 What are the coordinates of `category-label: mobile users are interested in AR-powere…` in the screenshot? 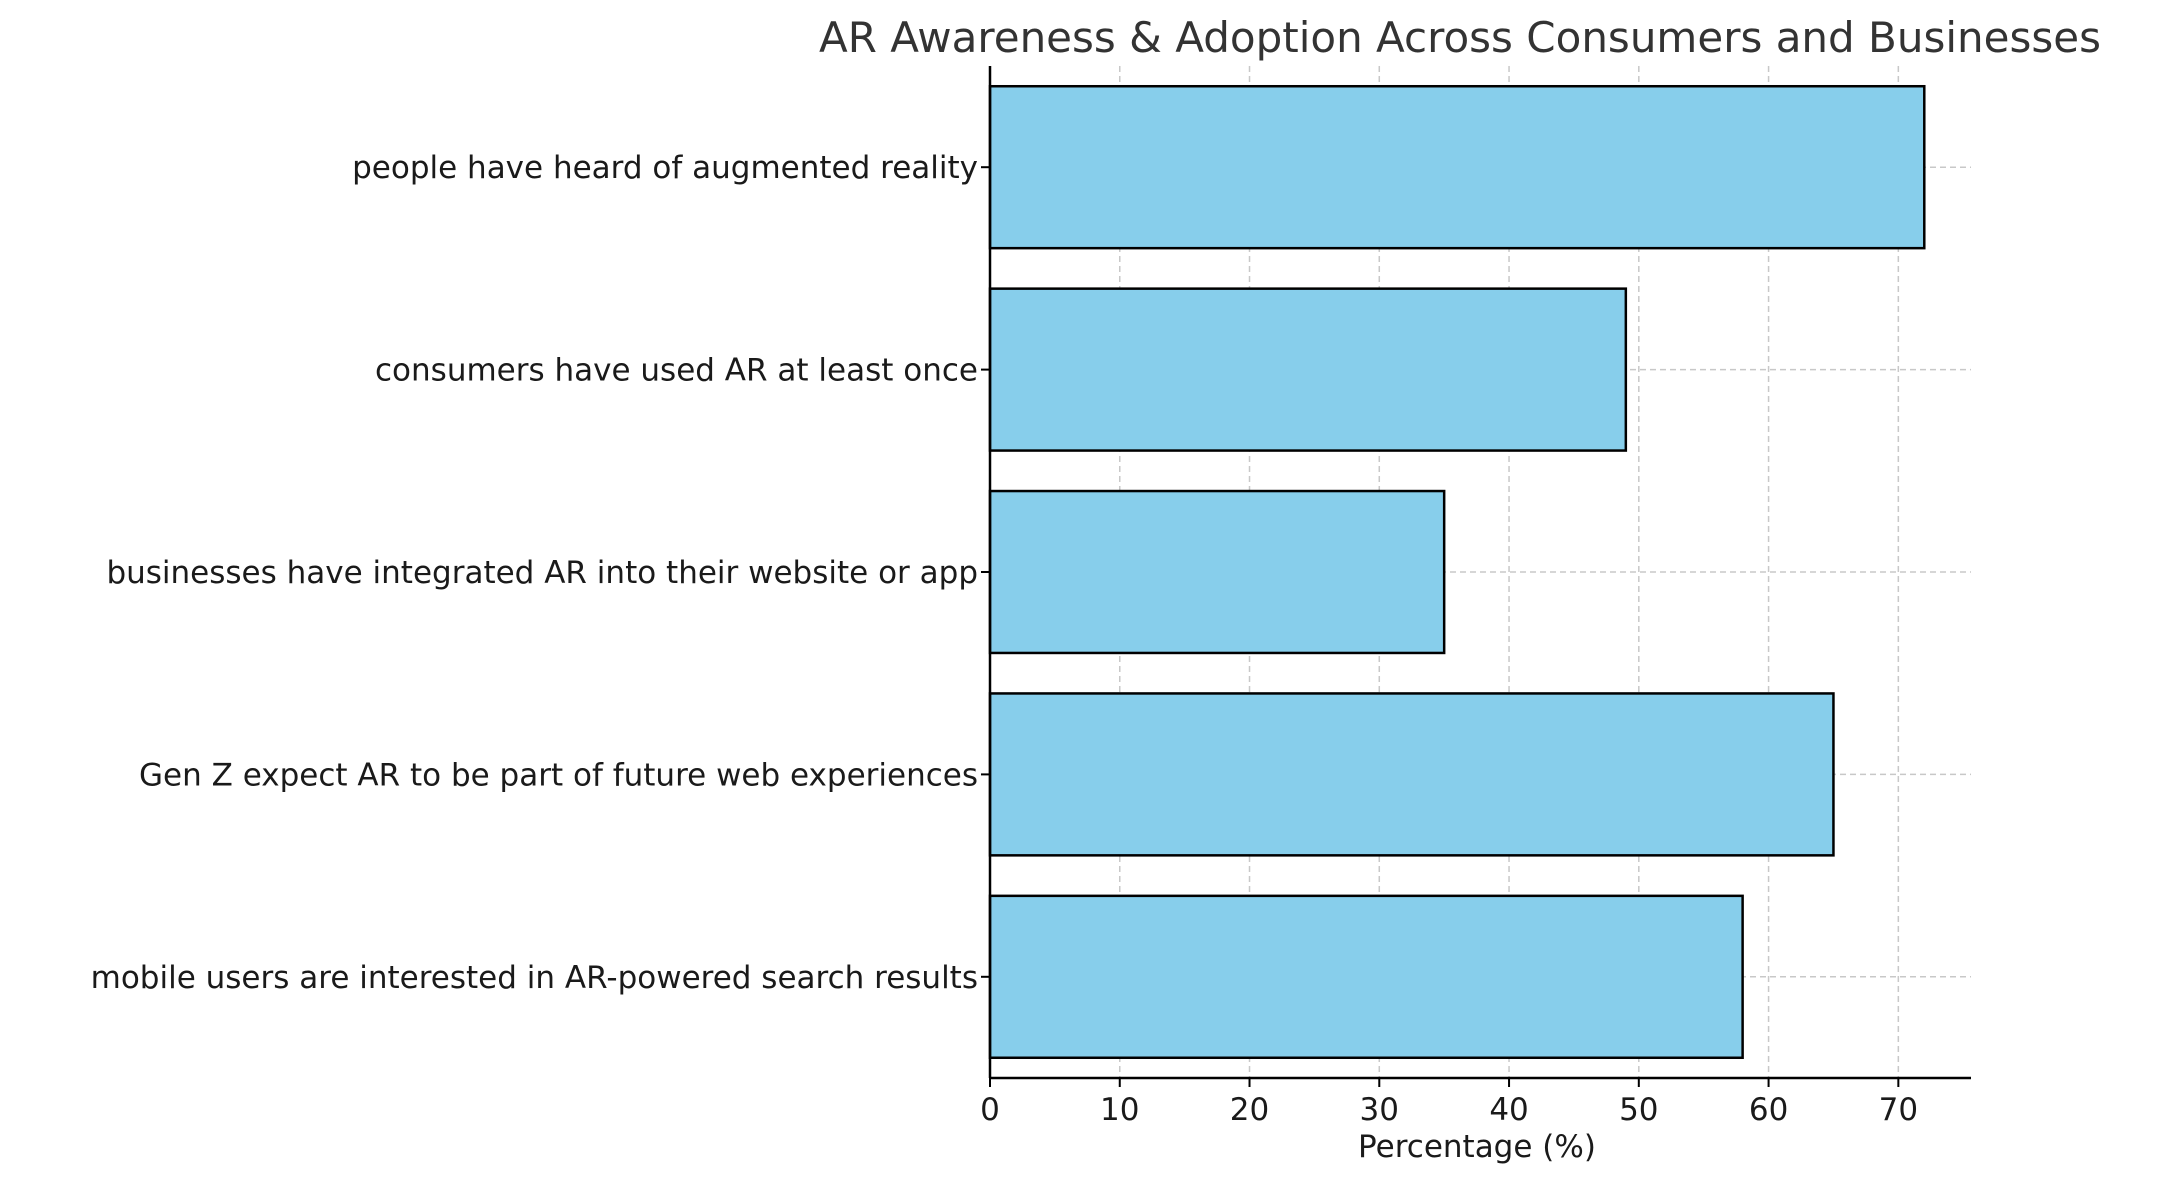 It's located at (534, 978).